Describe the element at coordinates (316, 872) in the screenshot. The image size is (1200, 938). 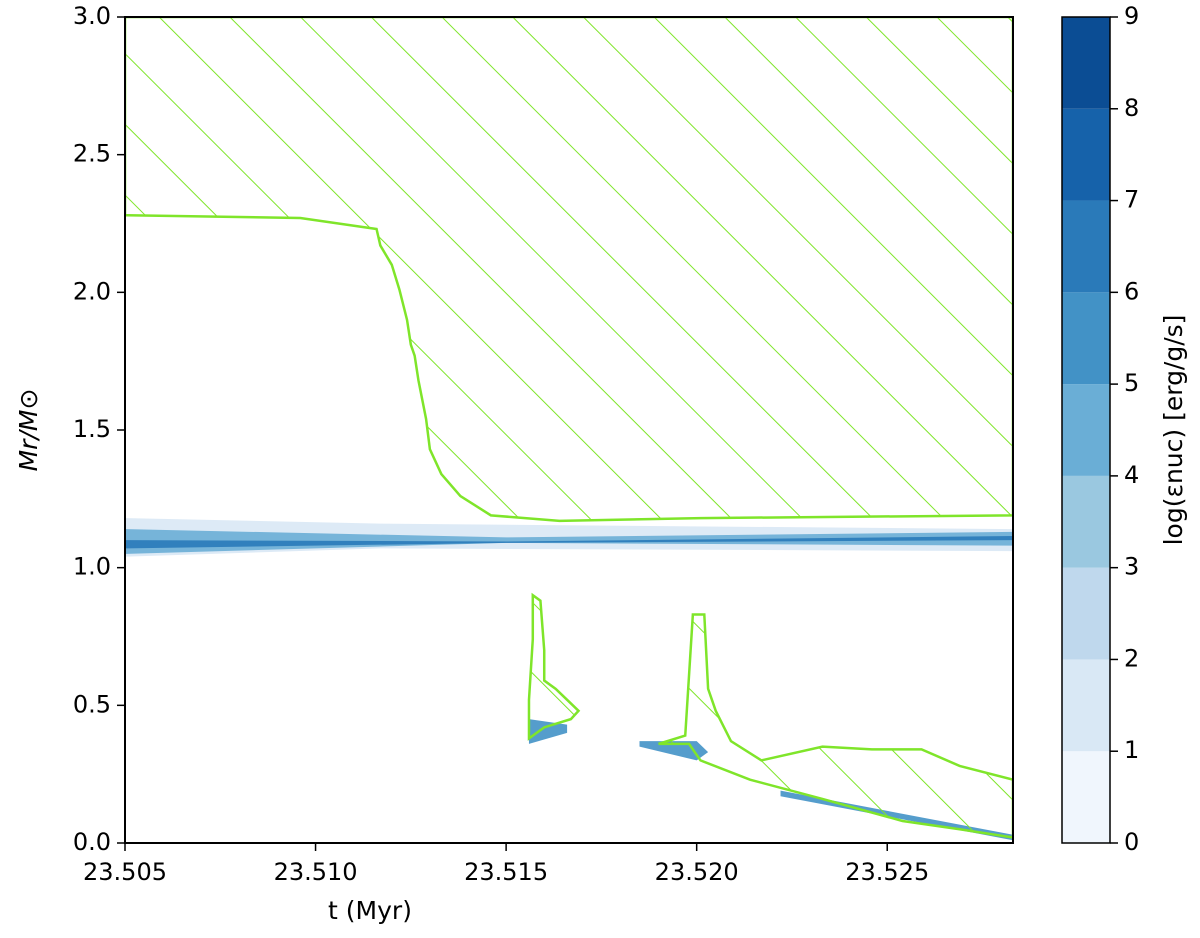
I see `x-tick-label: 23.510` at that location.